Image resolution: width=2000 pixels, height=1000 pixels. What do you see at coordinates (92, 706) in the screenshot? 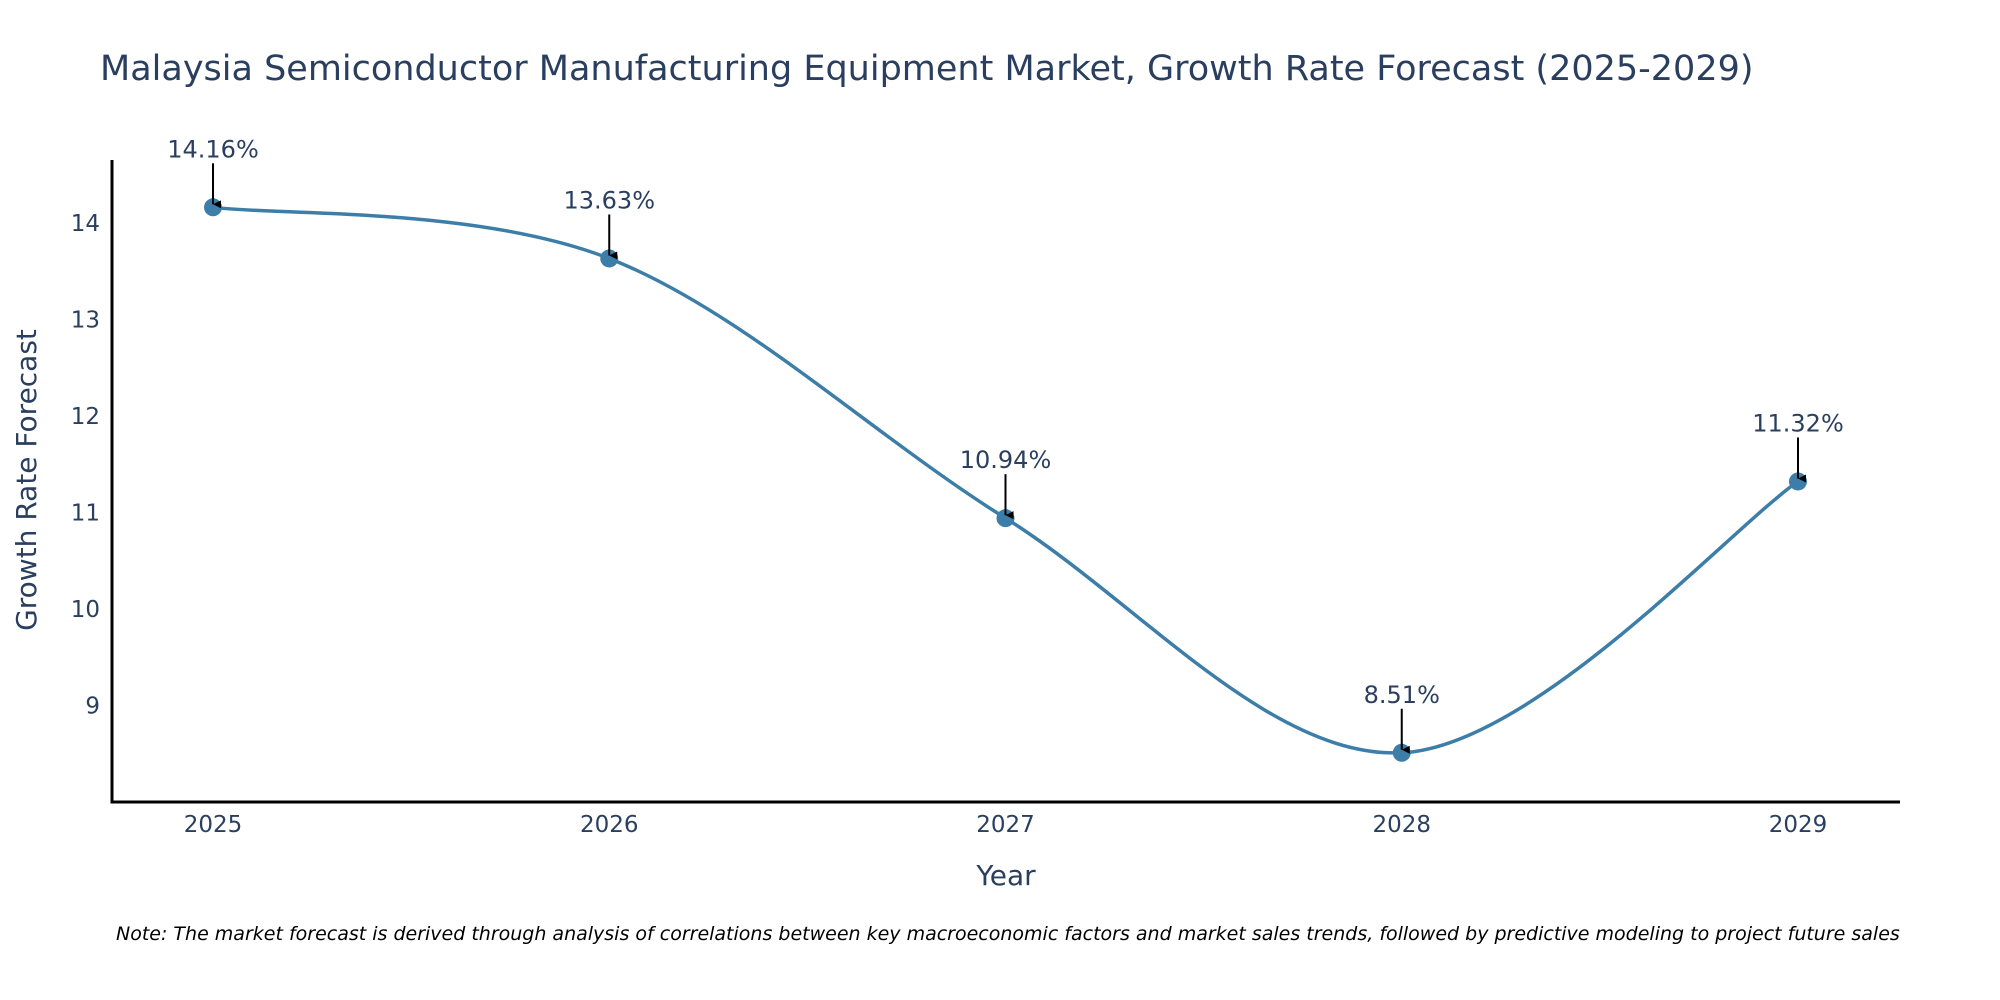
I see `y-tick-label: 9` at bounding box center [92, 706].